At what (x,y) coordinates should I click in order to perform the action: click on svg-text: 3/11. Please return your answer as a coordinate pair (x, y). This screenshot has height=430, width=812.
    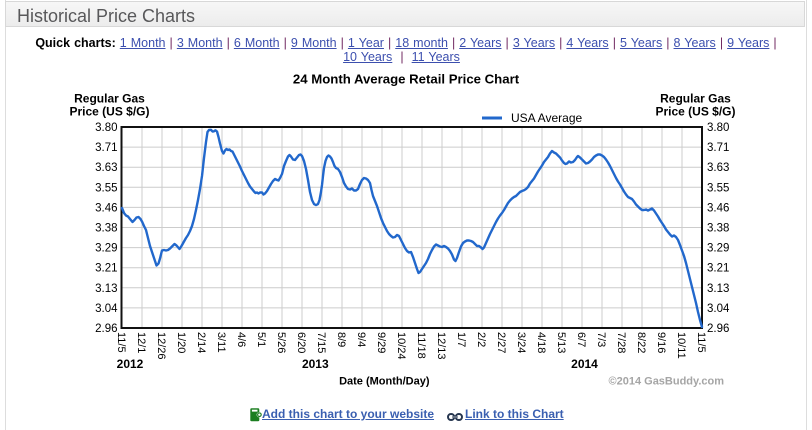
    Looking at the image, I should click on (221, 342).